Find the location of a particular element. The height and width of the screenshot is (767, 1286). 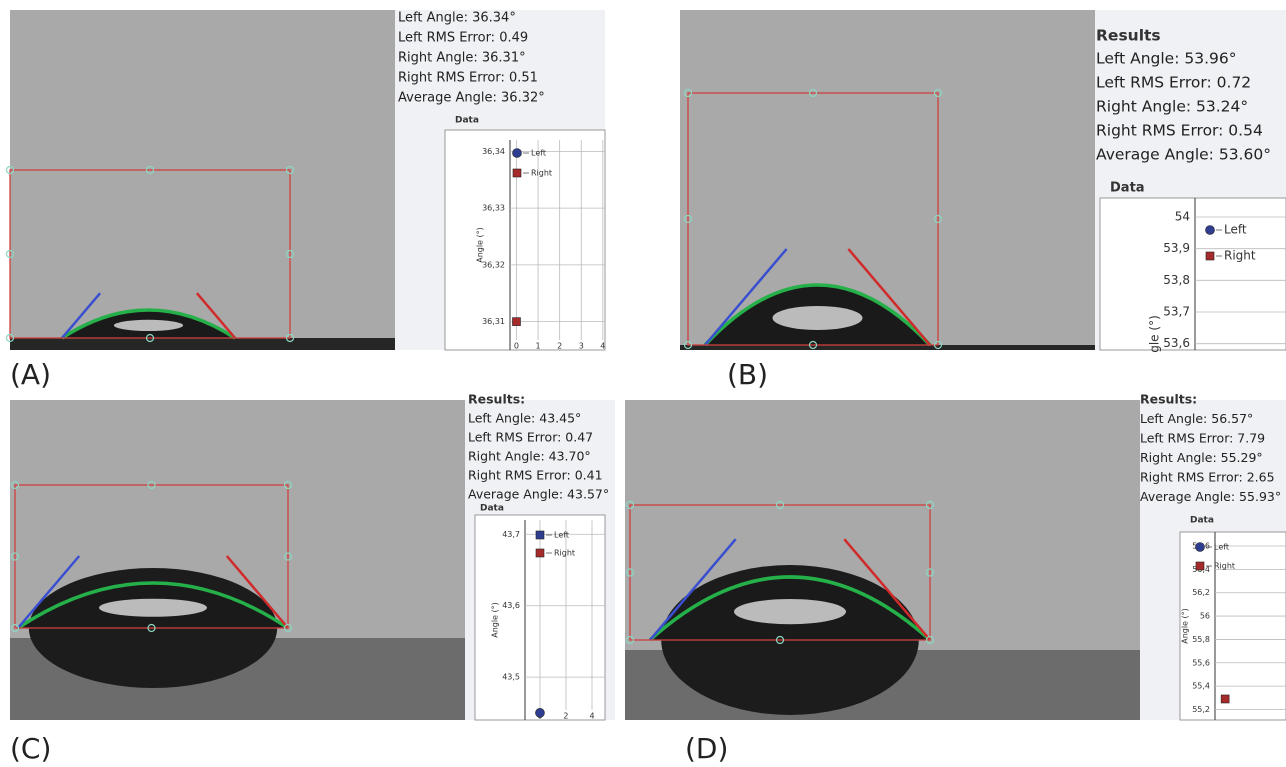

camera-image is located at coordinates (202, 180).